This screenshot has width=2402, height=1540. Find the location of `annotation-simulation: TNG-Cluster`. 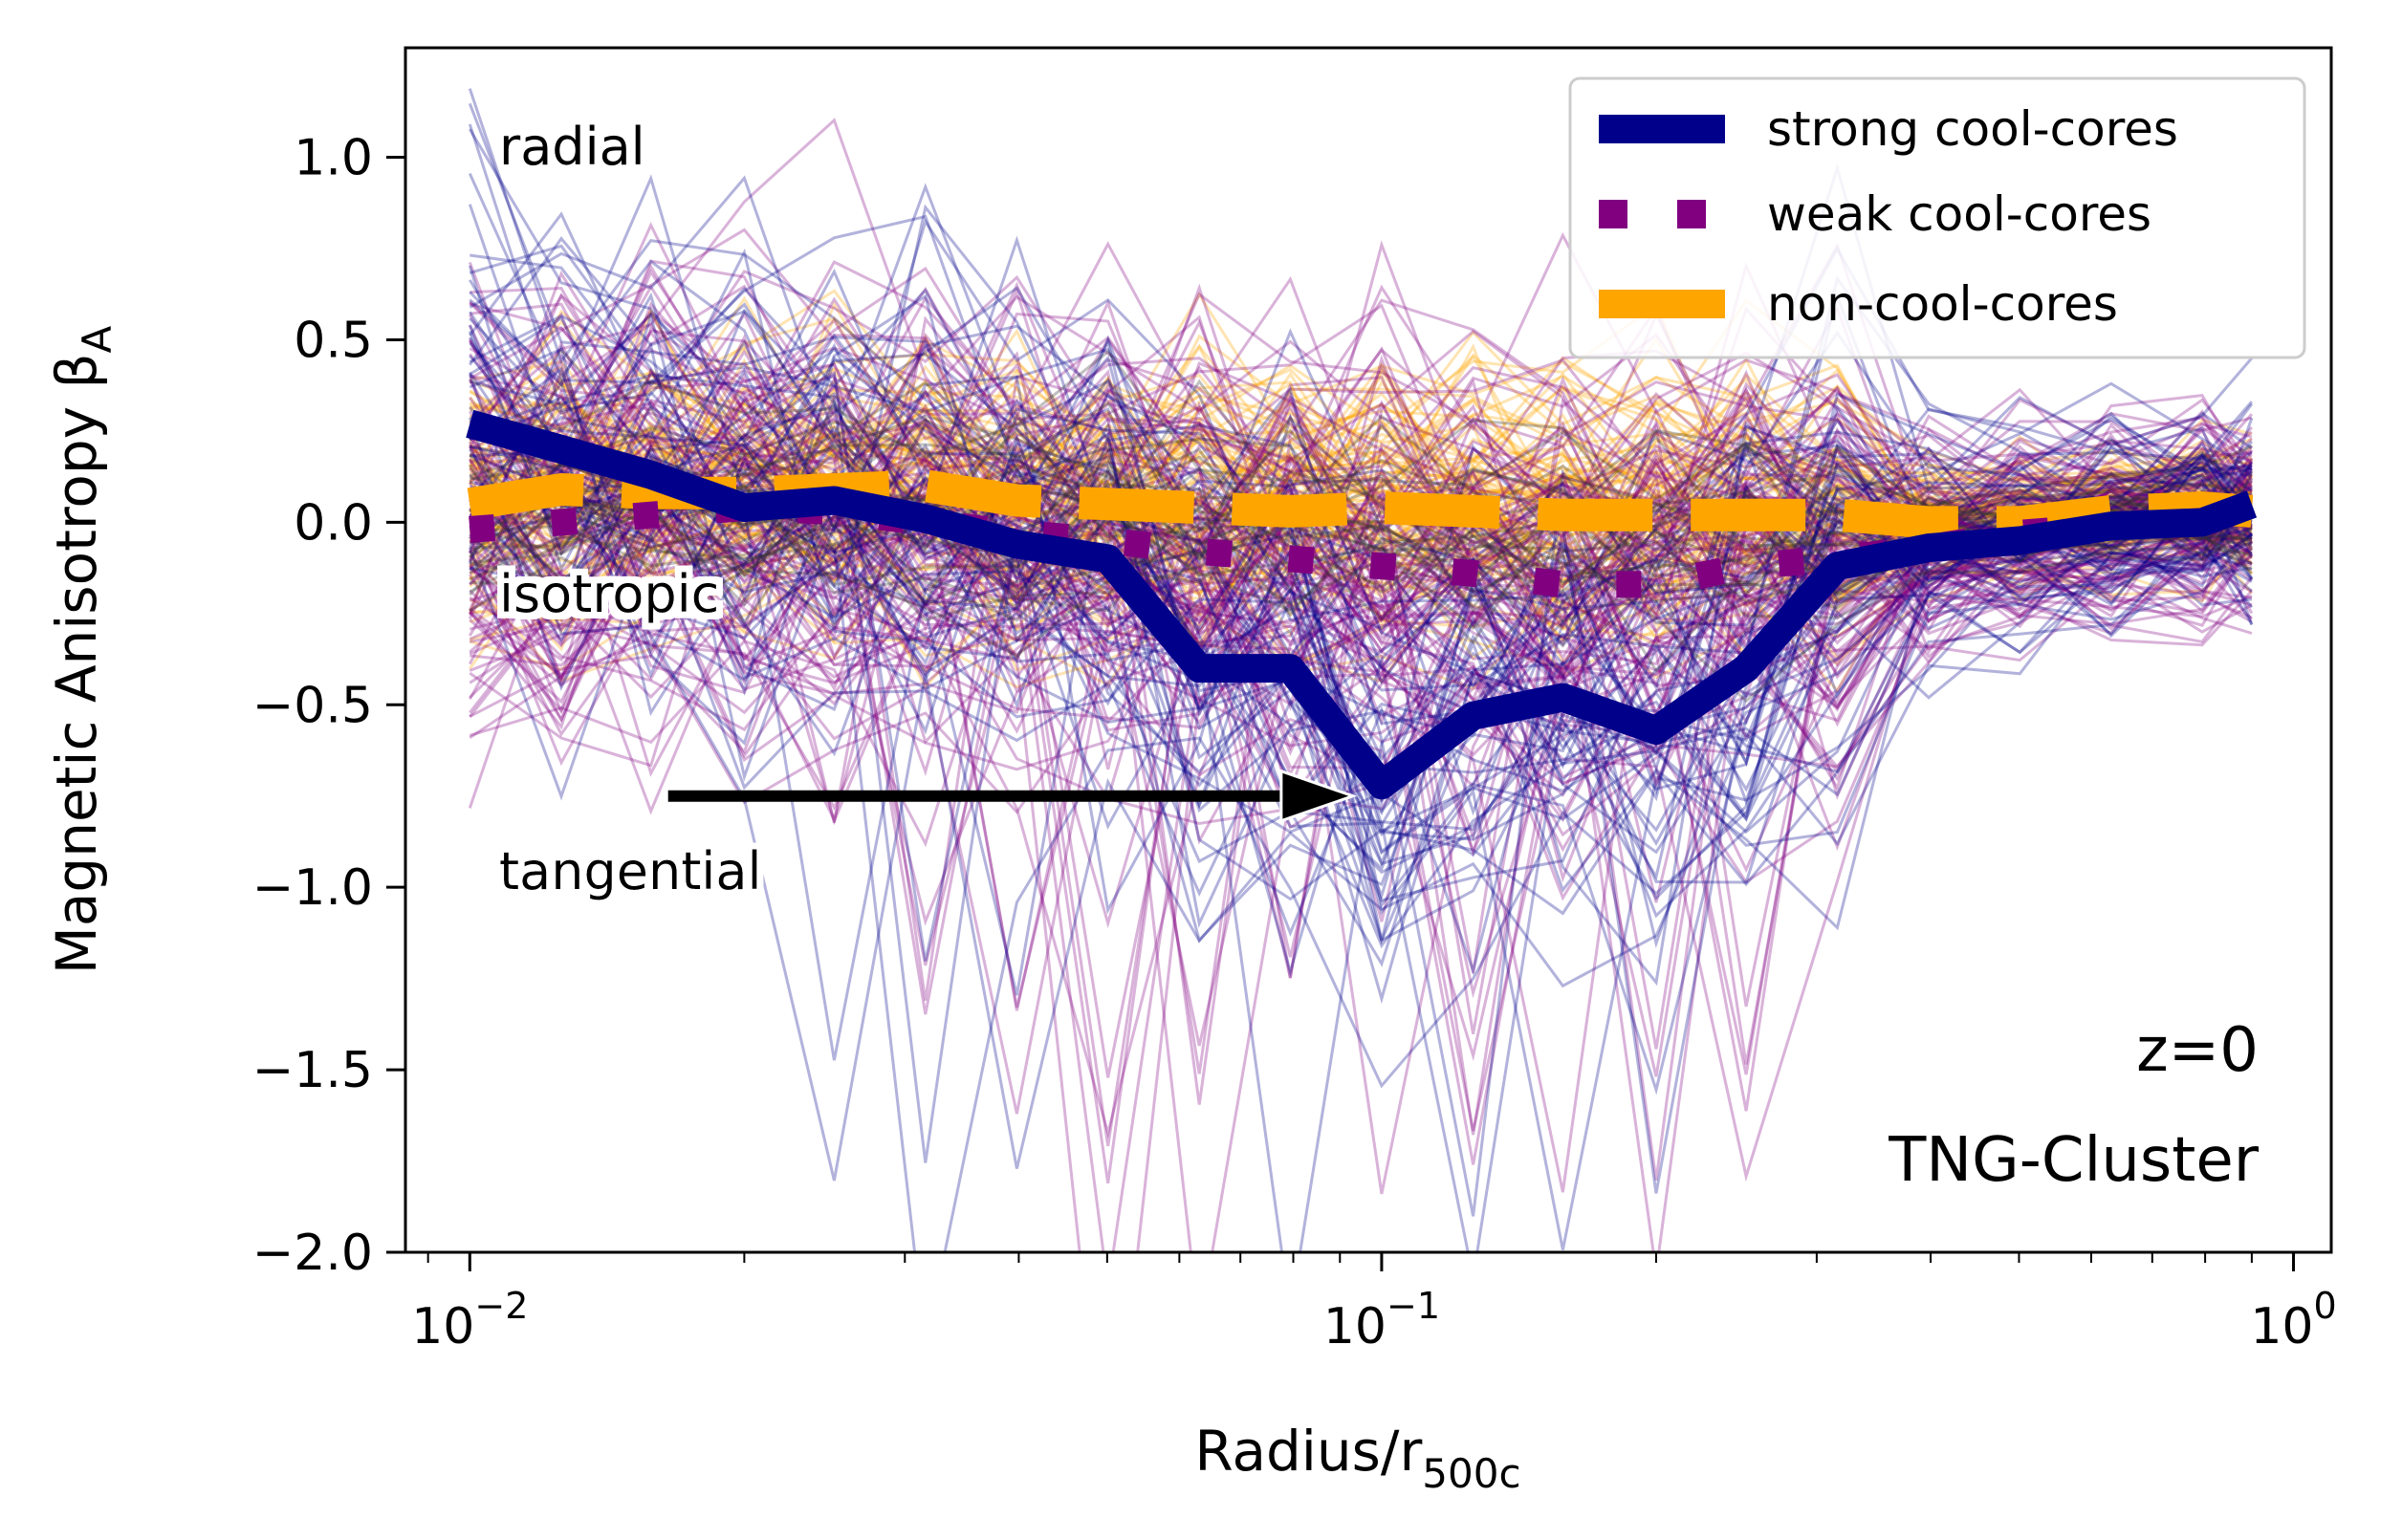

annotation-simulation: TNG-Cluster is located at coordinates (2074, 1161).